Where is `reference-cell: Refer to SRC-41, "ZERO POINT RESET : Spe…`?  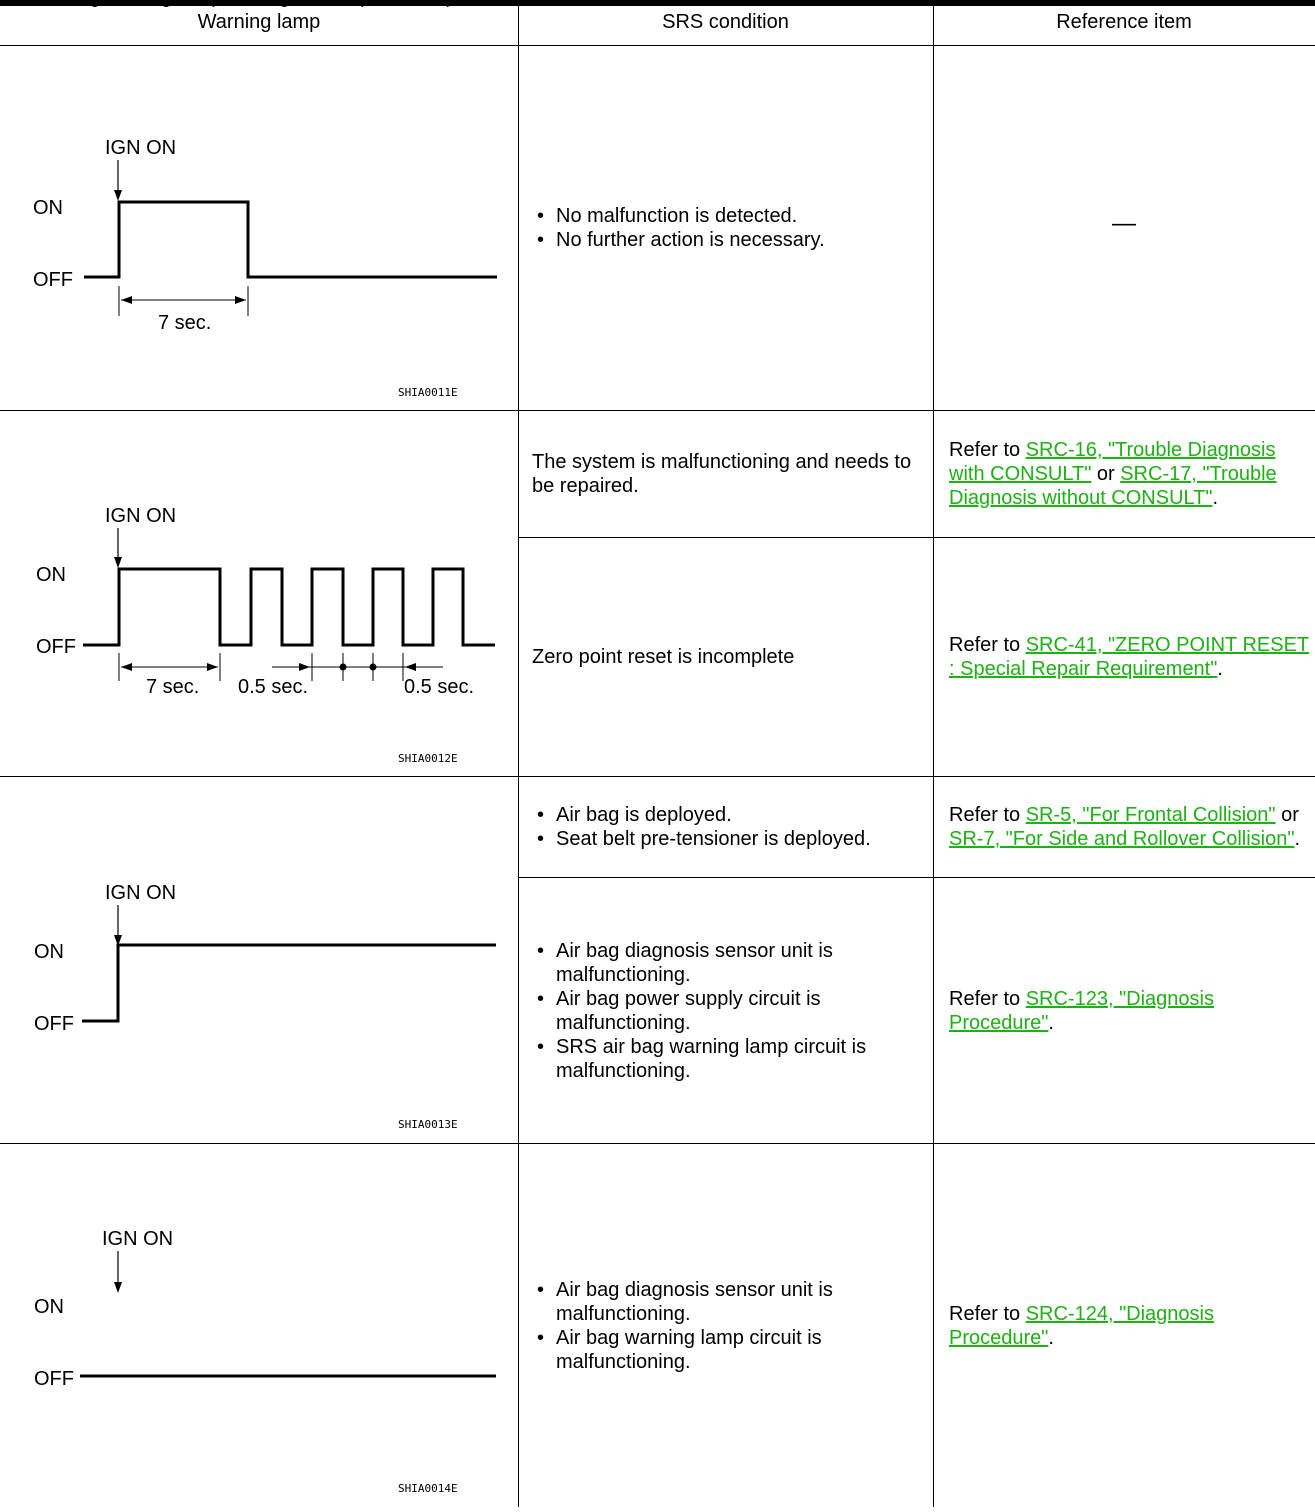 reference-cell: Refer to SRC-41, "ZERO POINT RESET : Spe… is located at coordinates (1130, 657).